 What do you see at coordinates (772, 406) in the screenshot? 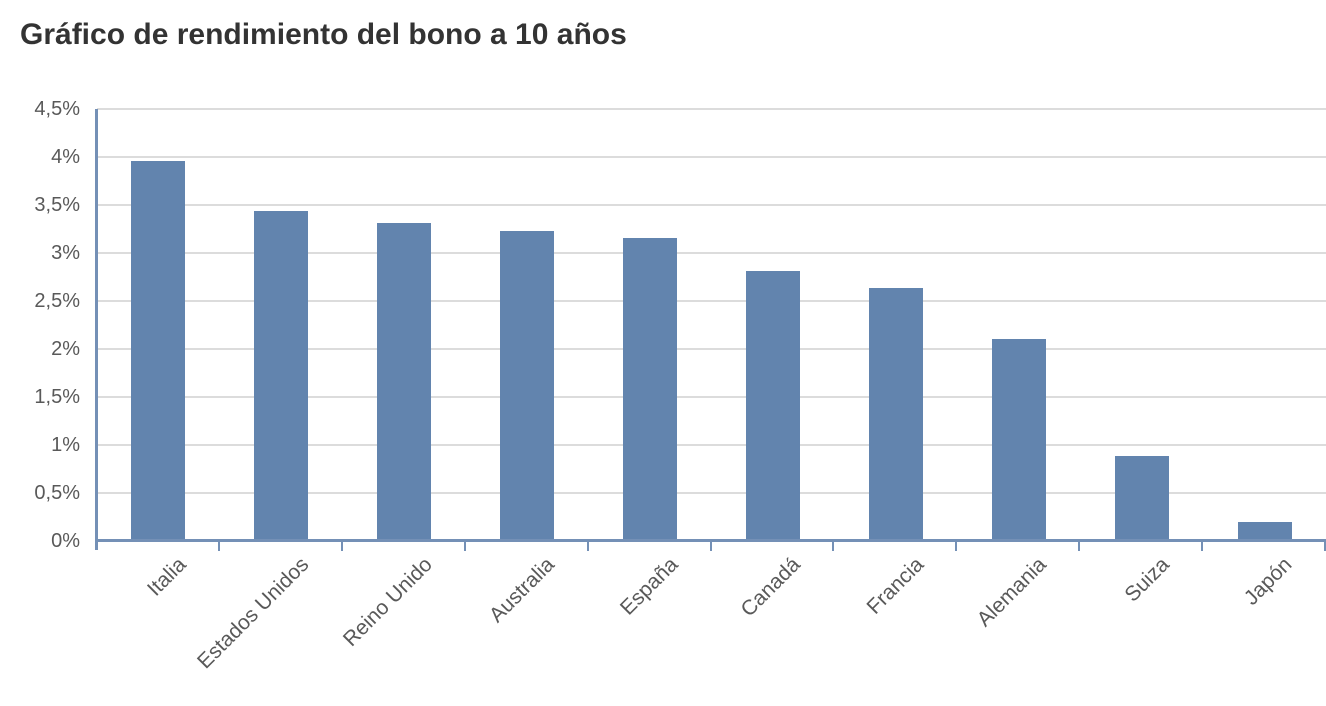
I see `bar-canadá` at bounding box center [772, 406].